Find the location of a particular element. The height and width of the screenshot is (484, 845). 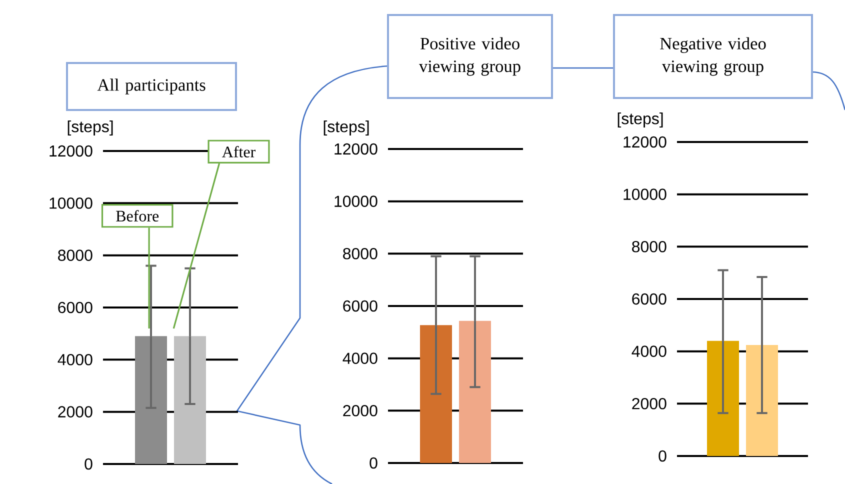

annotation: Before is located at coordinates (137, 216).